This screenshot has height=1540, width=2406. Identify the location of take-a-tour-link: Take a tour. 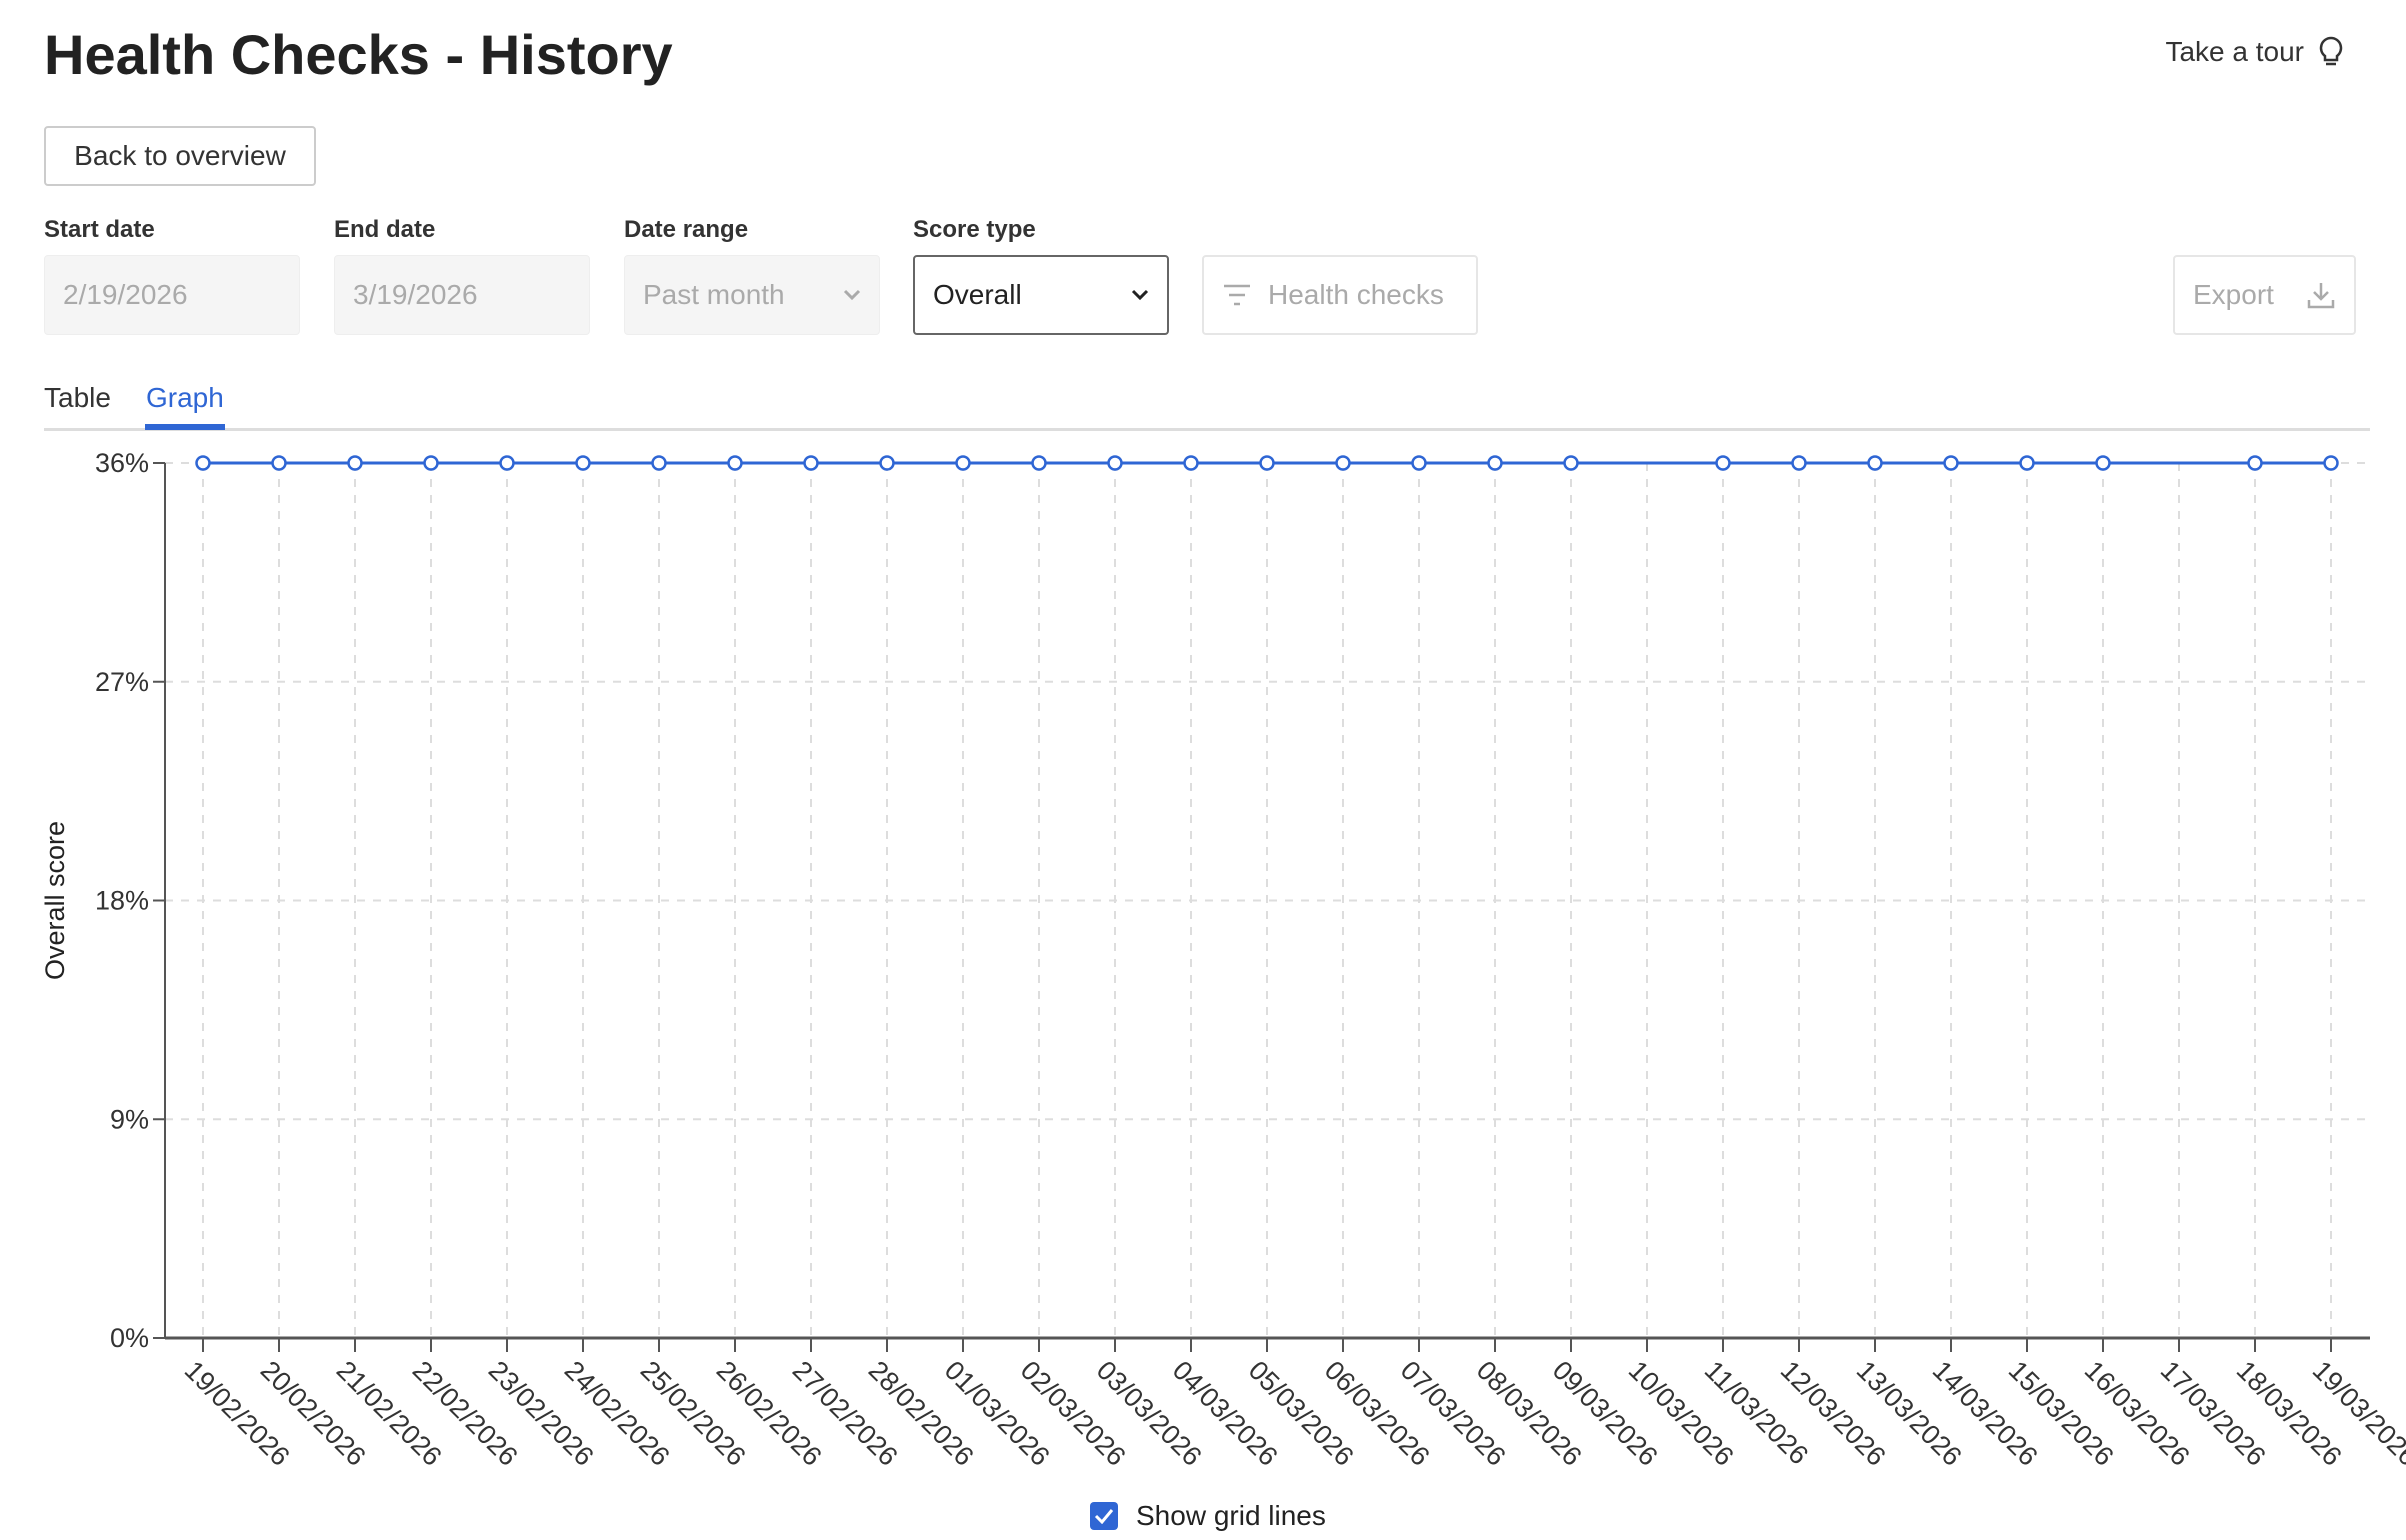
(2254, 52).